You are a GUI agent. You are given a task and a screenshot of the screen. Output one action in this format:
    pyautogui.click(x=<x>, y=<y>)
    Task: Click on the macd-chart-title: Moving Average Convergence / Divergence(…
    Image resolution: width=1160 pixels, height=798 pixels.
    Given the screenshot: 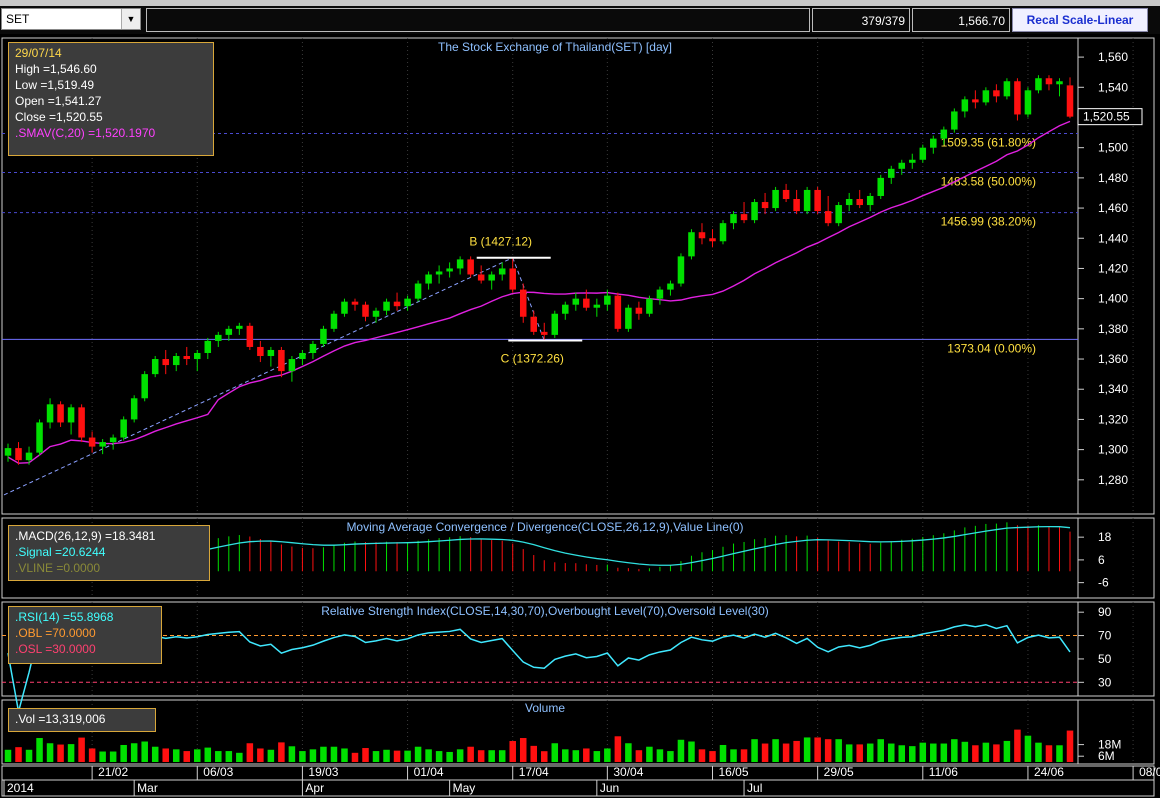 What is the action you would take?
    pyautogui.click(x=544, y=527)
    